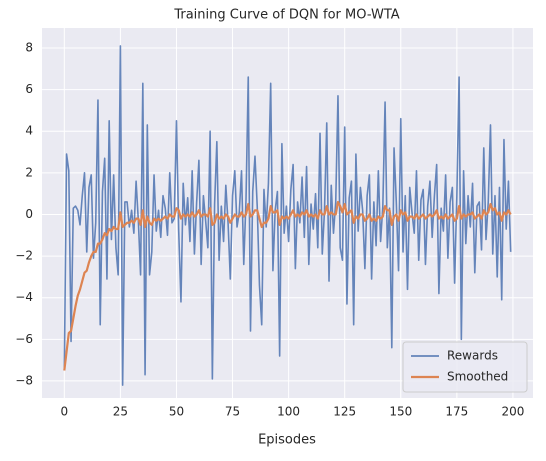  I want to click on x-tick-label: 100, so click(288, 412).